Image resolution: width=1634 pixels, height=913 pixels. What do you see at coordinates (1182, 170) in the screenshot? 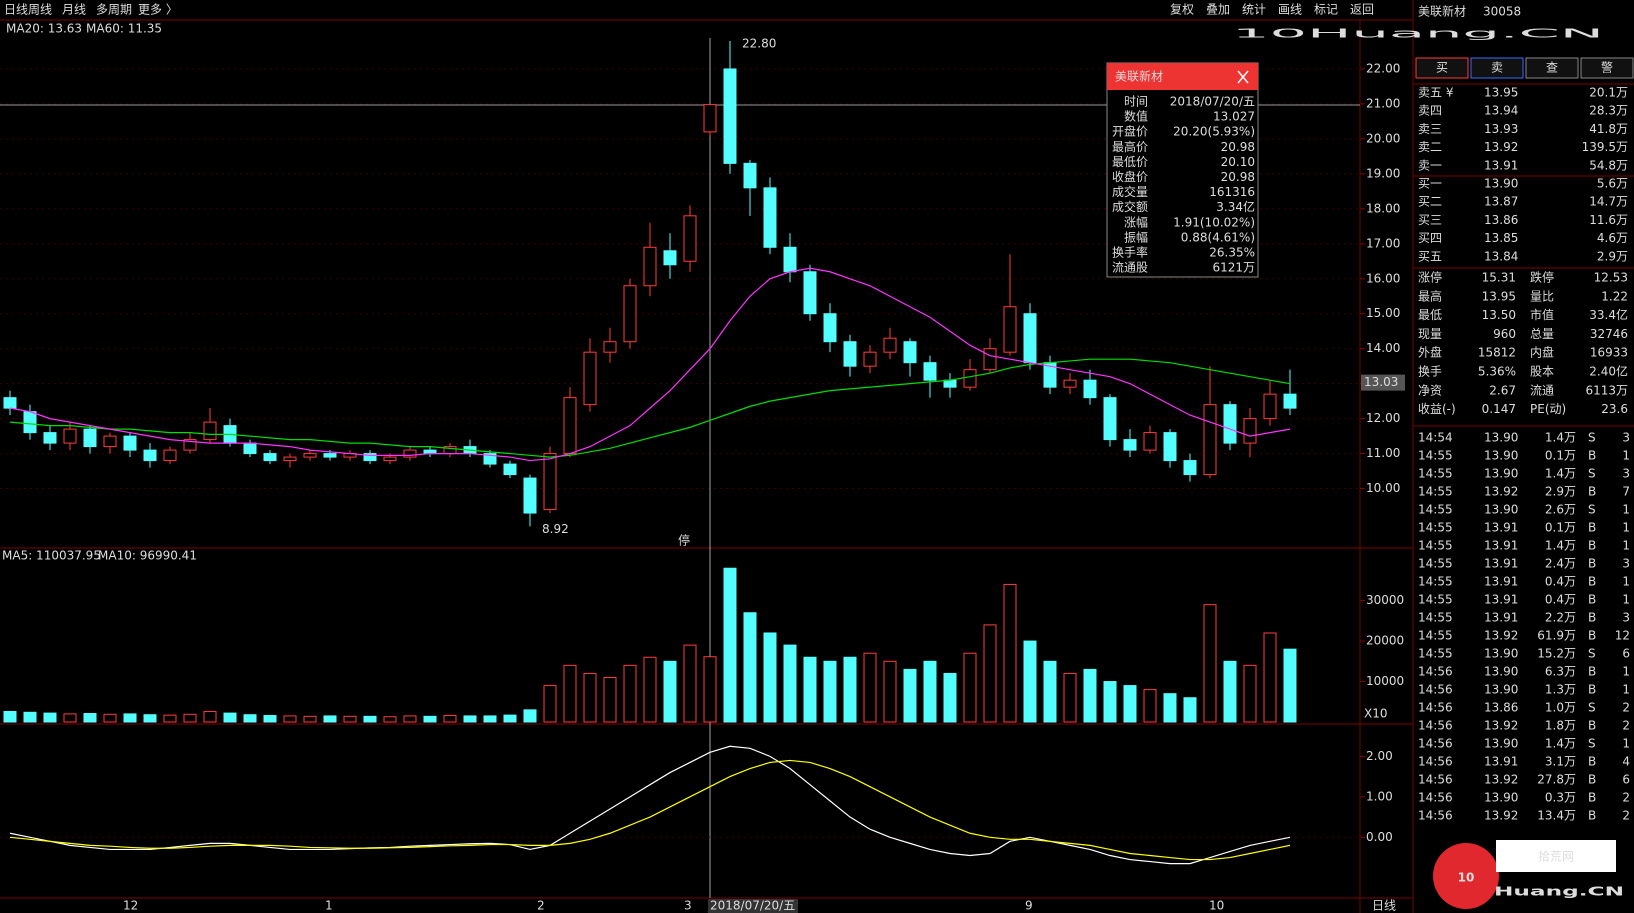
I see `tooltip-box` at bounding box center [1182, 170].